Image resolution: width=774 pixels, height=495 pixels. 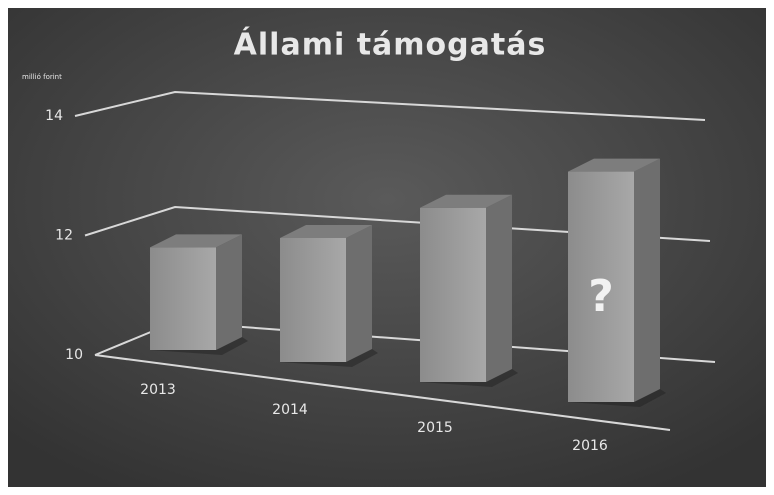 What do you see at coordinates (54, 116) in the screenshot?
I see `y-tick-label: 14` at bounding box center [54, 116].